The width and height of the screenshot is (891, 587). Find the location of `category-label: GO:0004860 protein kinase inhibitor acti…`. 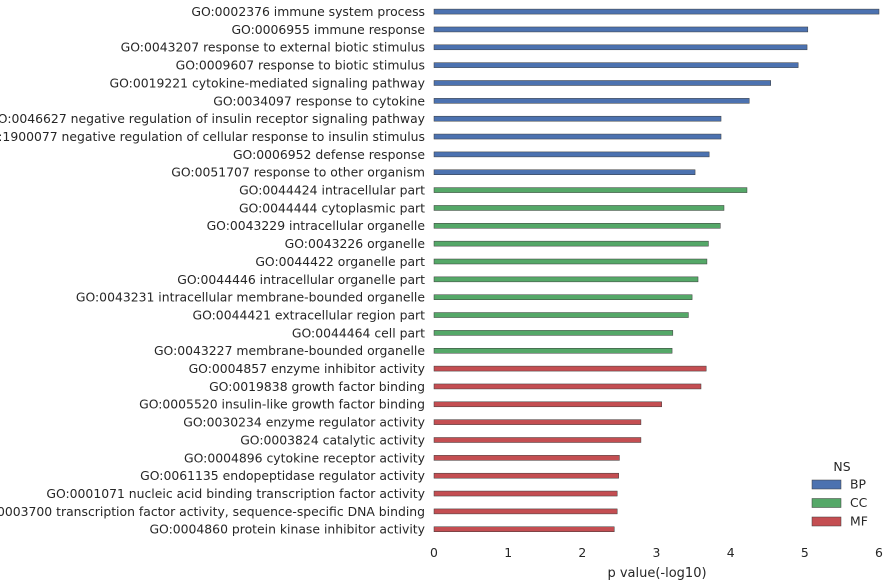

category-label: GO:0004860 protein kinase inhibitor acti… is located at coordinates (287, 529).